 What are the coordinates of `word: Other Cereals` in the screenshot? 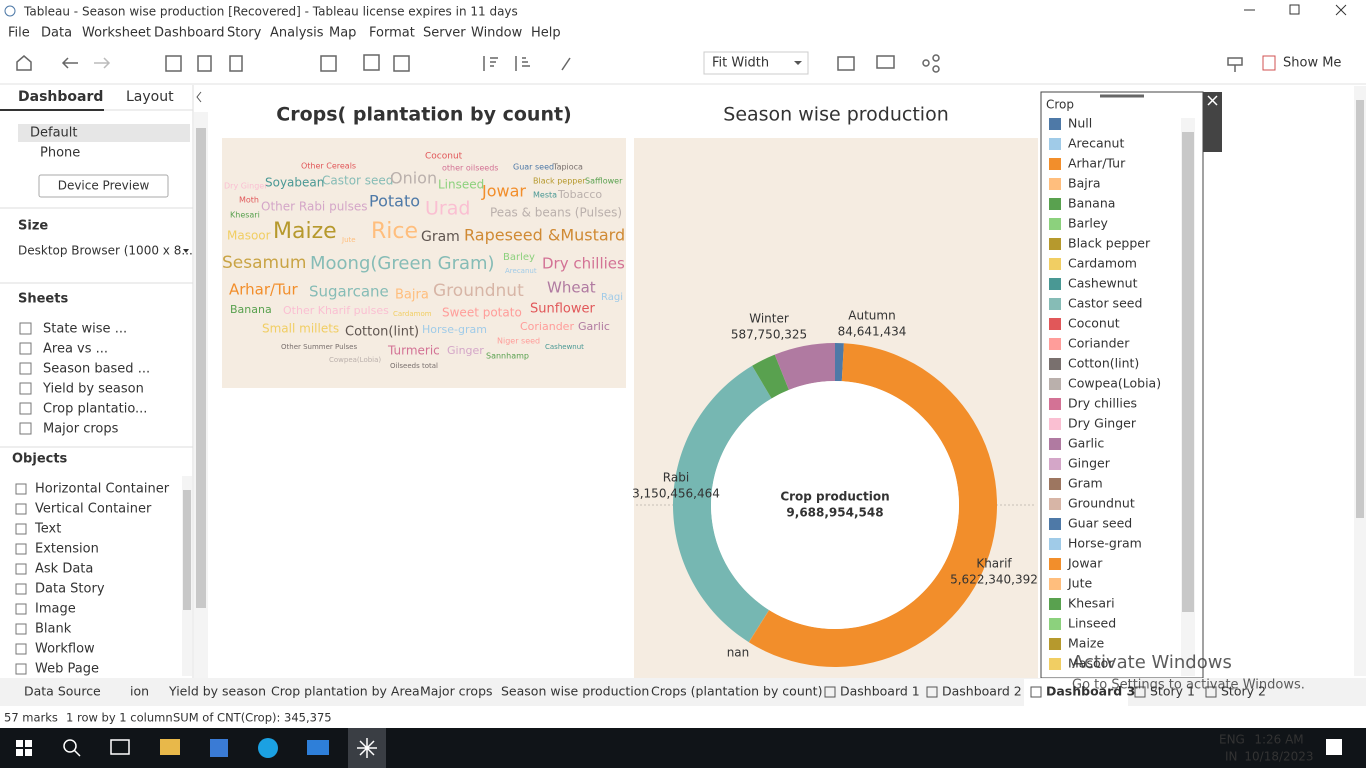 It's located at (328, 166).